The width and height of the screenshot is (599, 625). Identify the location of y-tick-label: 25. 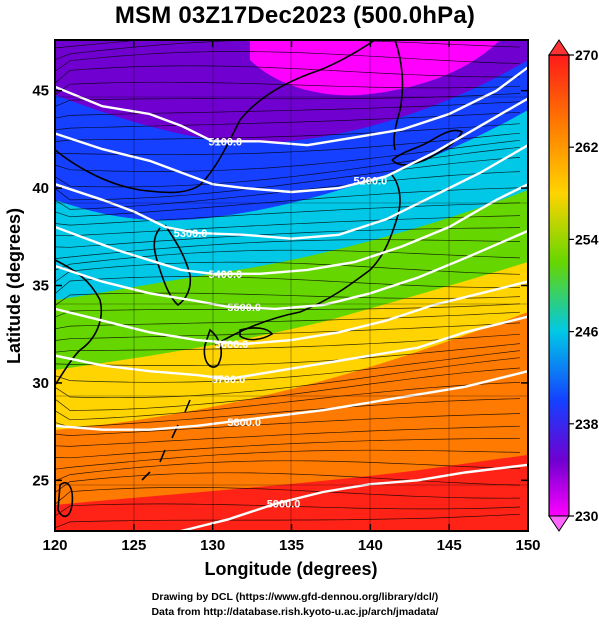
(40, 480).